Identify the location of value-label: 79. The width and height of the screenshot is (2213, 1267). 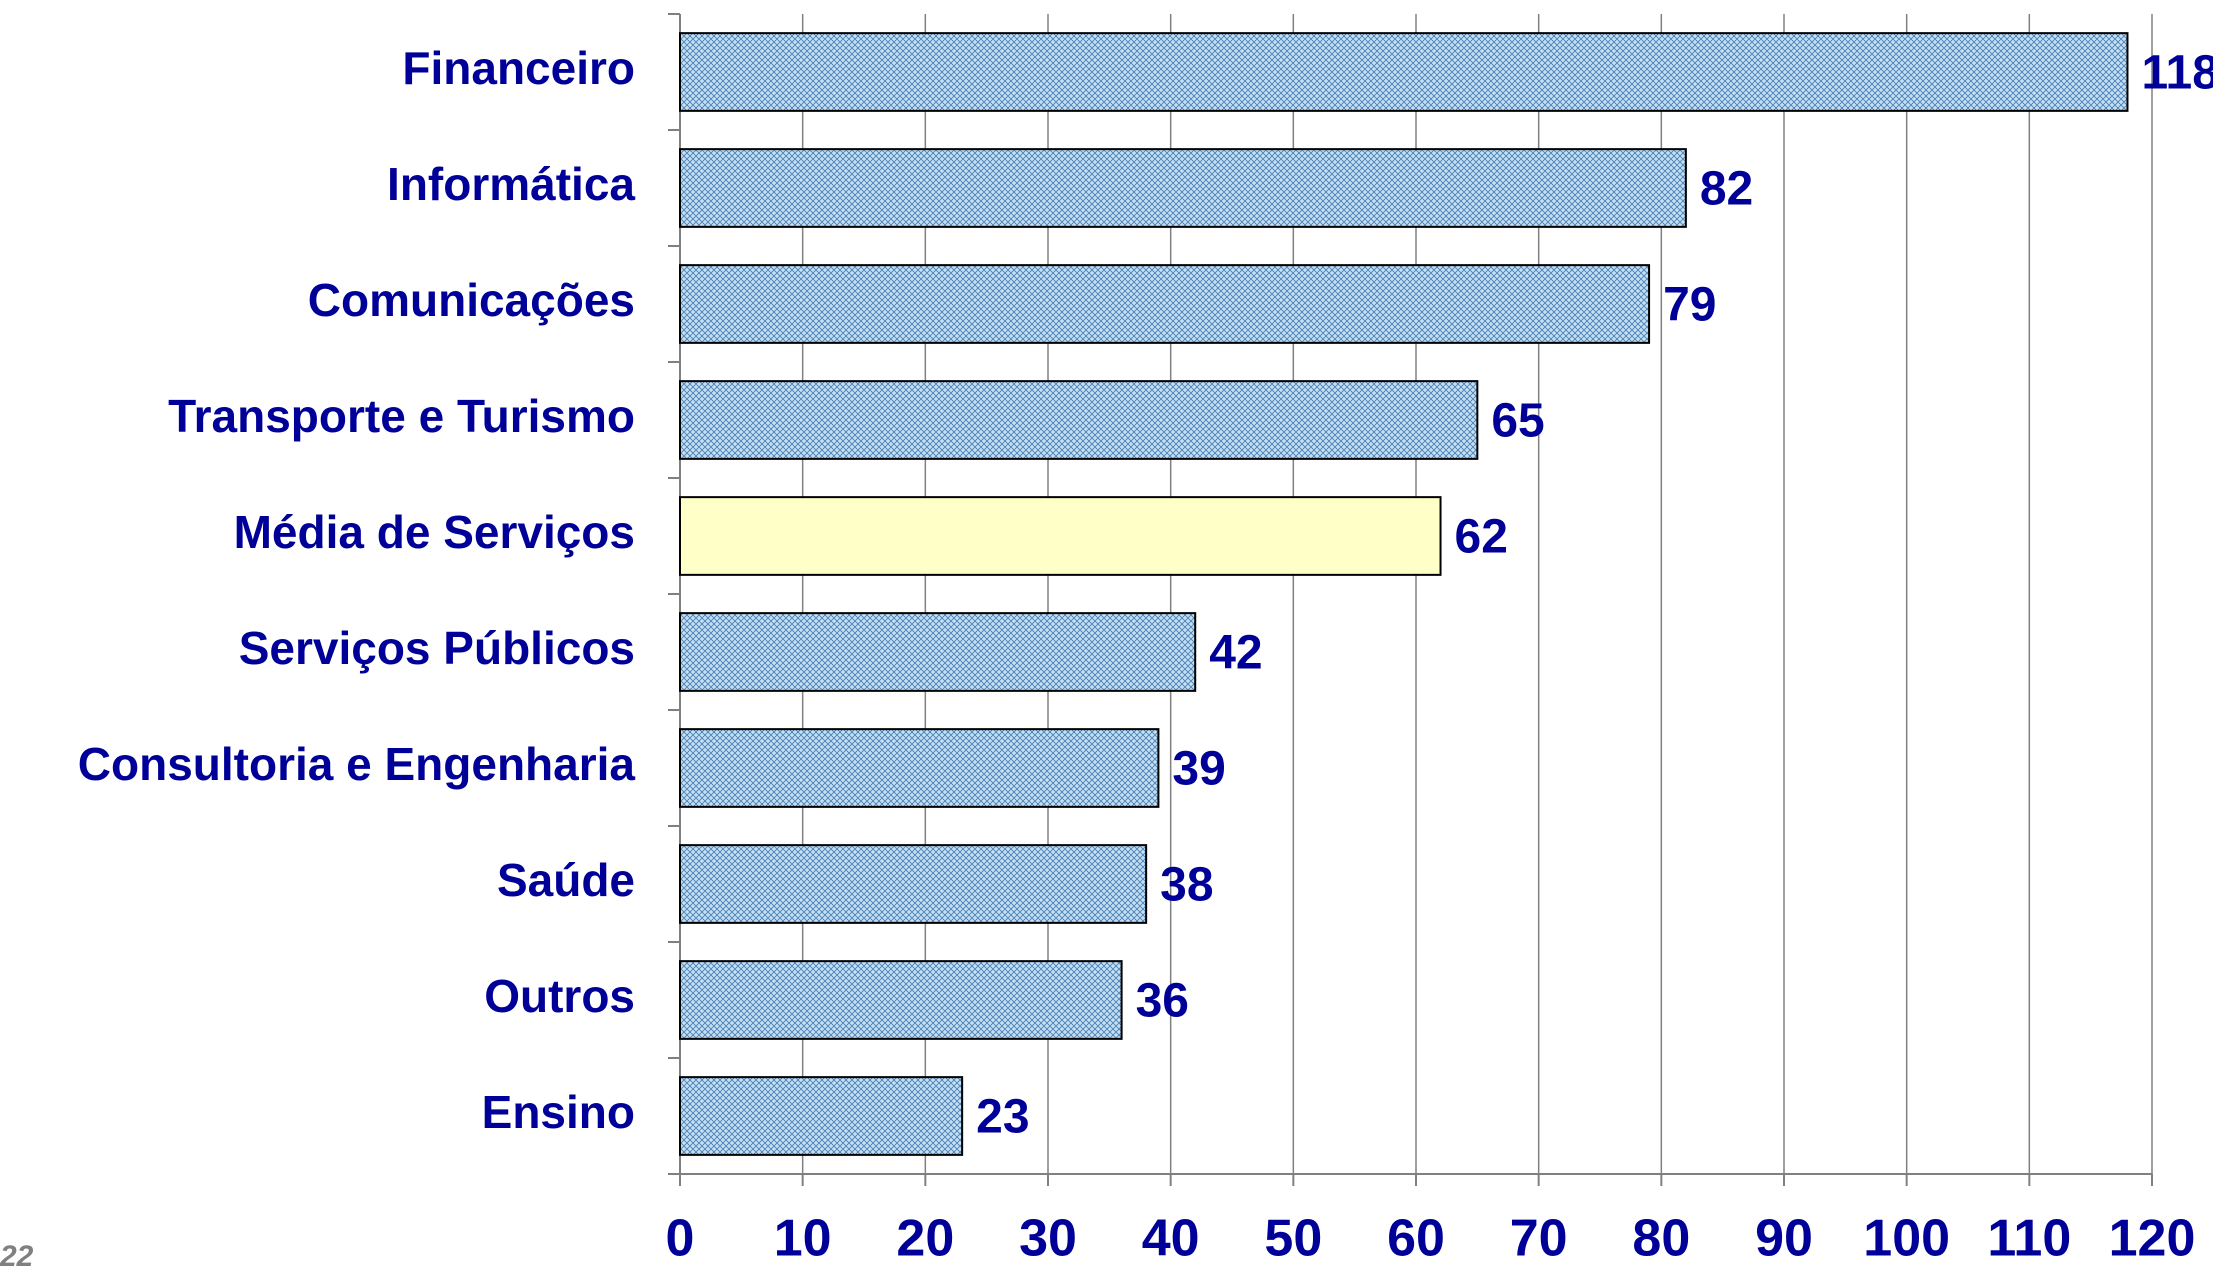
(1689, 305).